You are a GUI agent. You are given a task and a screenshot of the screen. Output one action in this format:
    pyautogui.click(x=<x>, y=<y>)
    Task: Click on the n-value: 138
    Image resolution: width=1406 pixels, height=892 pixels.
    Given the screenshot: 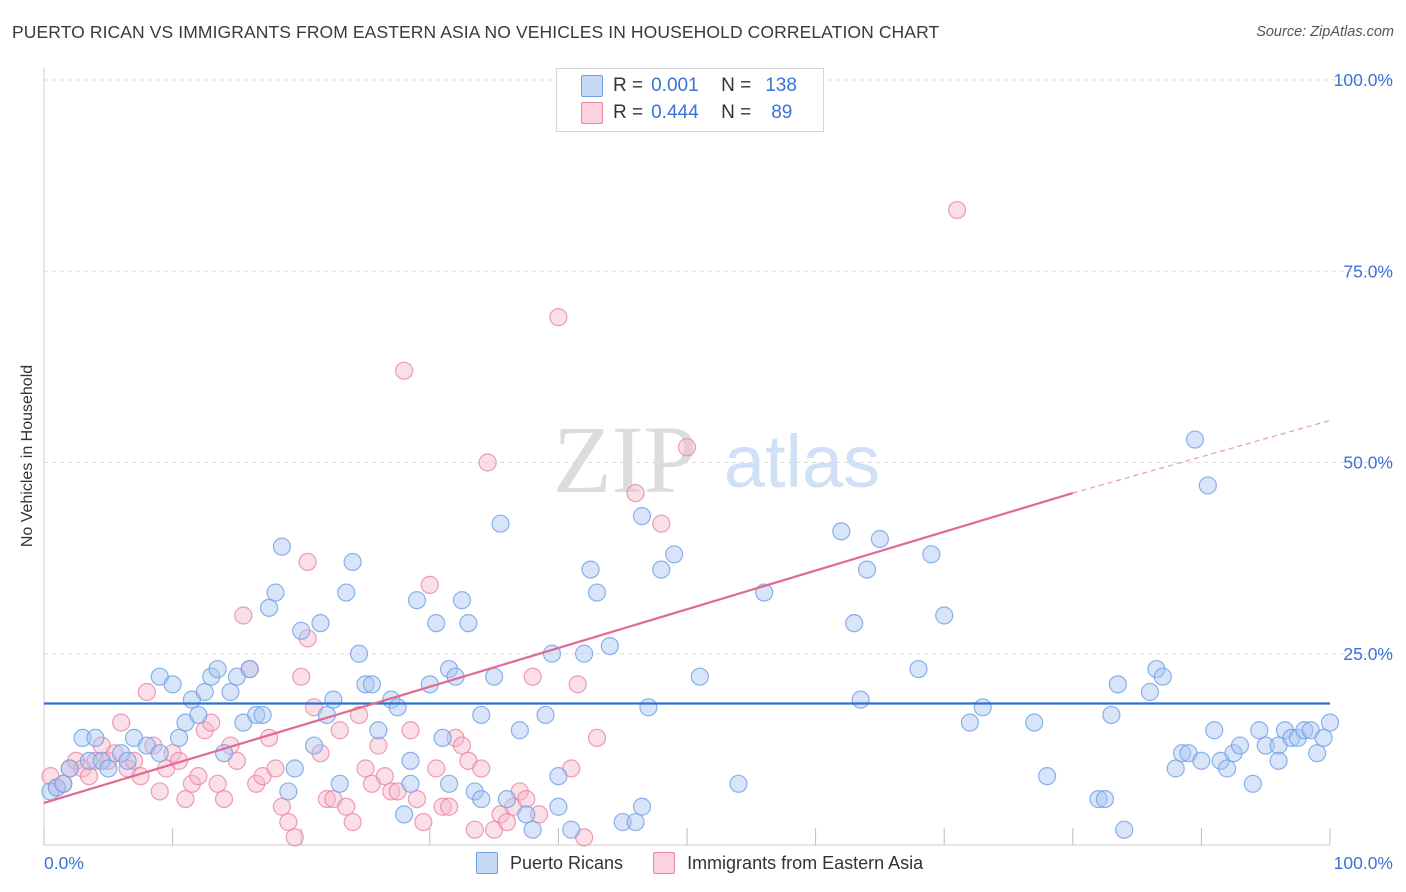 What is the action you would take?
    pyautogui.click(x=781, y=85)
    